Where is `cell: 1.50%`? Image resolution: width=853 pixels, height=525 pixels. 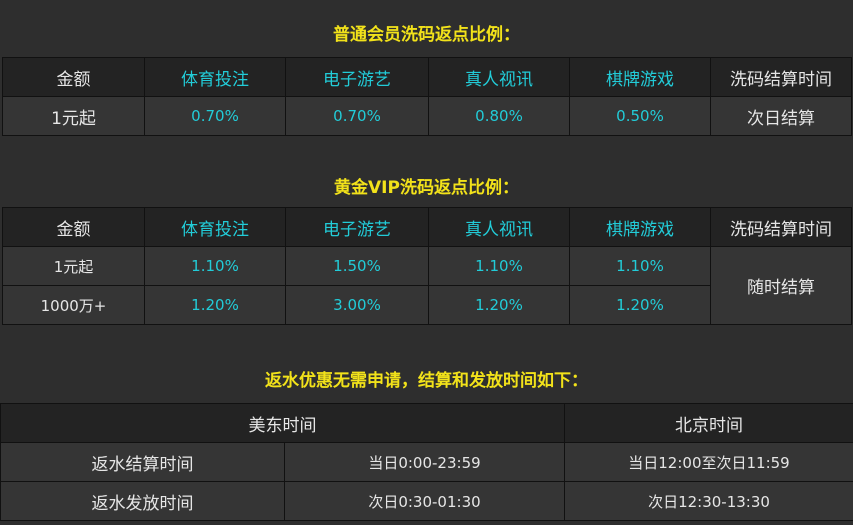 cell: 1.50% is located at coordinates (357, 266).